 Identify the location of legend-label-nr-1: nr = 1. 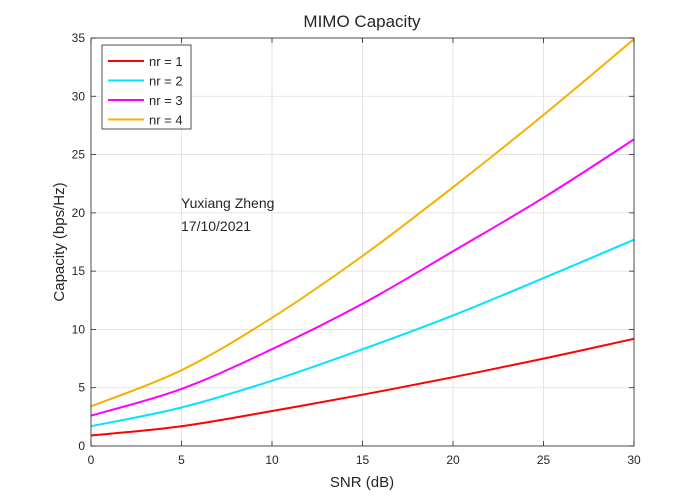
(166, 61).